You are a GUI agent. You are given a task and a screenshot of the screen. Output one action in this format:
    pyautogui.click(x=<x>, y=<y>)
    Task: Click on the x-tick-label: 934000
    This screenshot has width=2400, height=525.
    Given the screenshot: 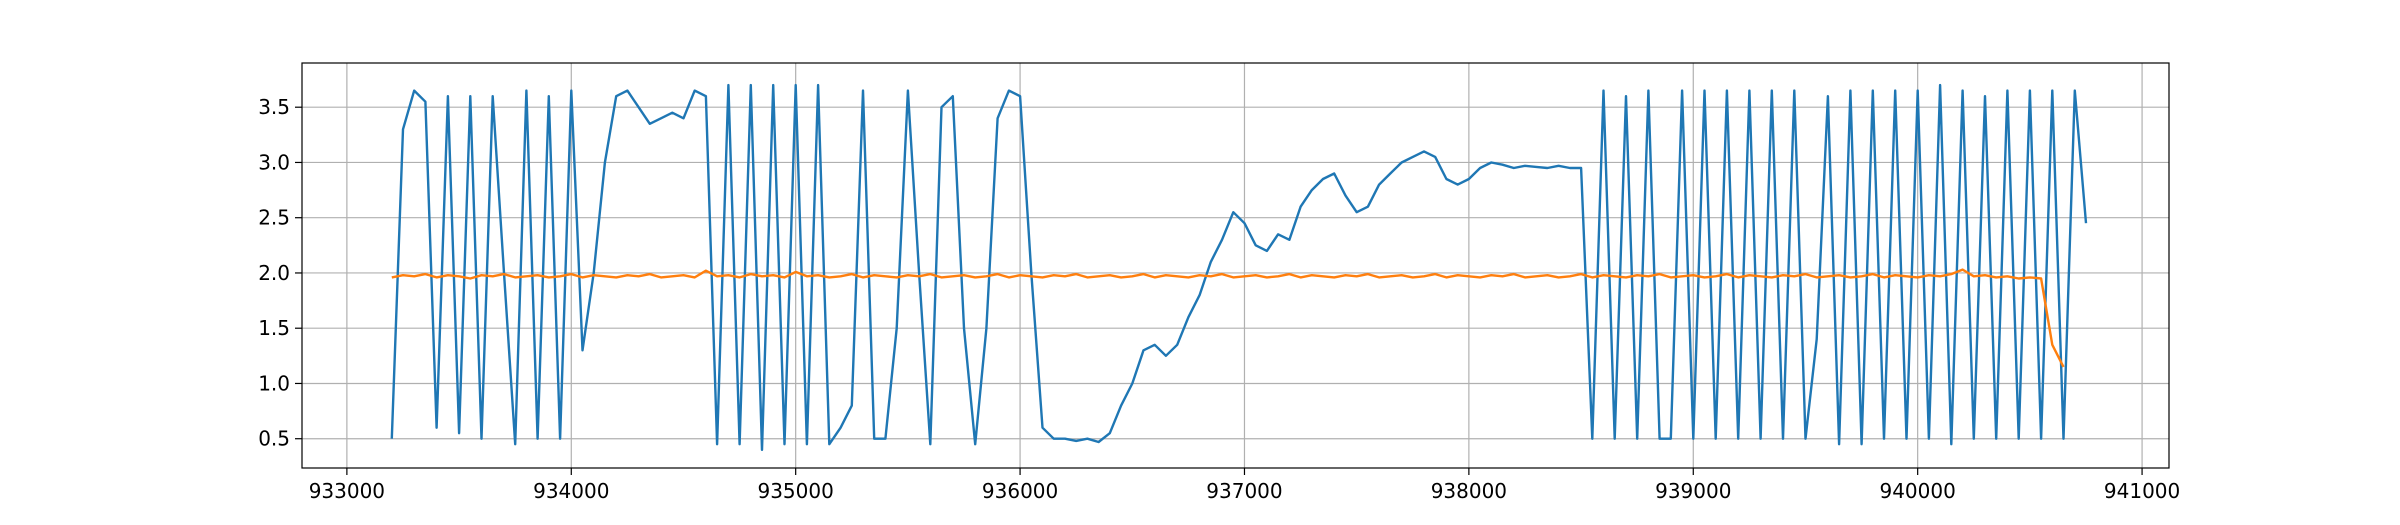 What is the action you would take?
    pyautogui.click(x=571, y=491)
    